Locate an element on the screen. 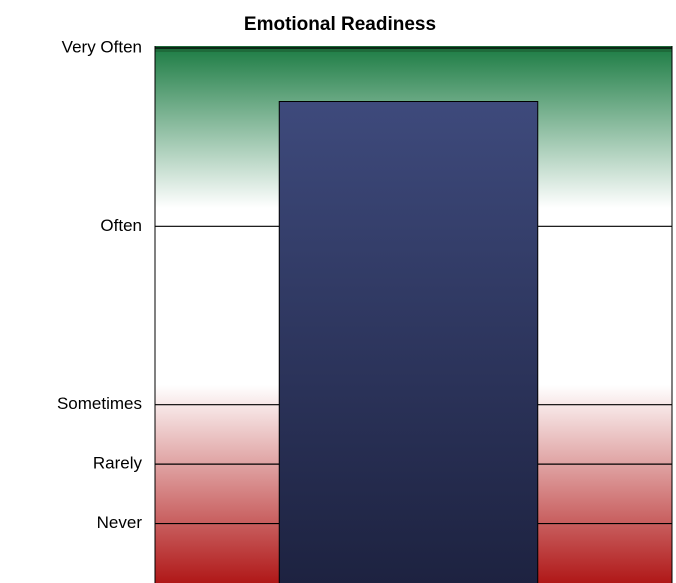 This screenshot has height=583, width=676. y-tick-label: Very Often is located at coordinates (102, 46).